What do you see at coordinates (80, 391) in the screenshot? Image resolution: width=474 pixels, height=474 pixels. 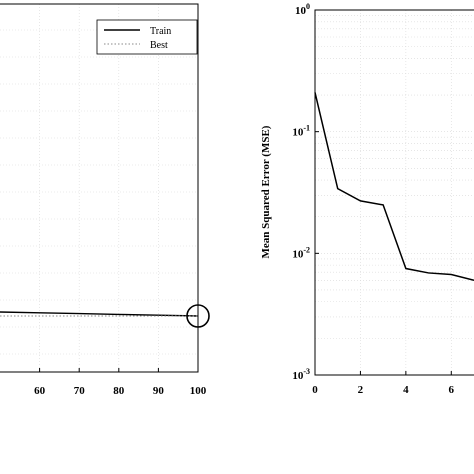 I see `left-x-tick-label: 70` at bounding box center [80, 391].